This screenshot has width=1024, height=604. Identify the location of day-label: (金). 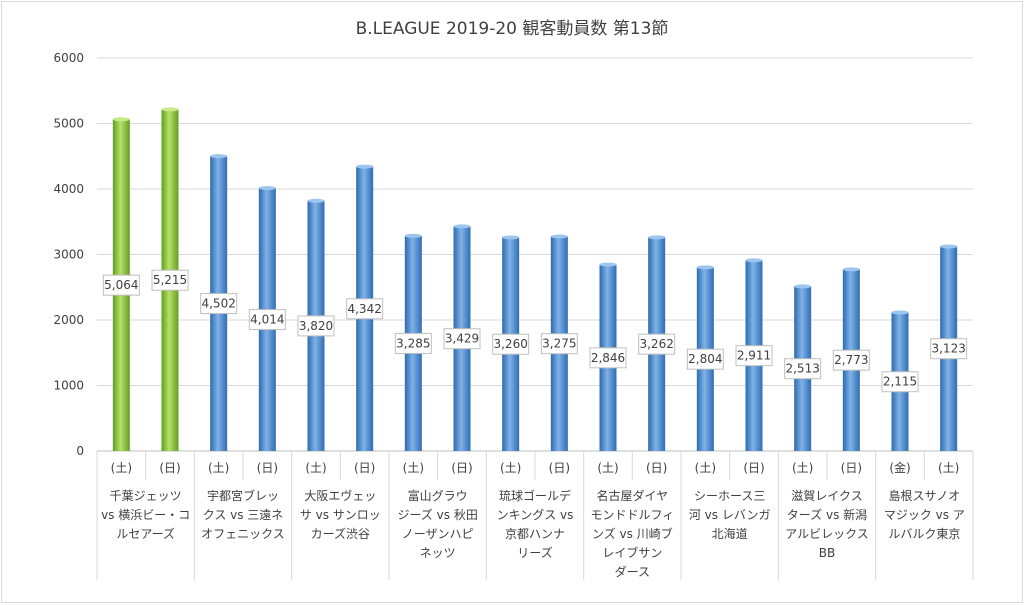
(899, 467).